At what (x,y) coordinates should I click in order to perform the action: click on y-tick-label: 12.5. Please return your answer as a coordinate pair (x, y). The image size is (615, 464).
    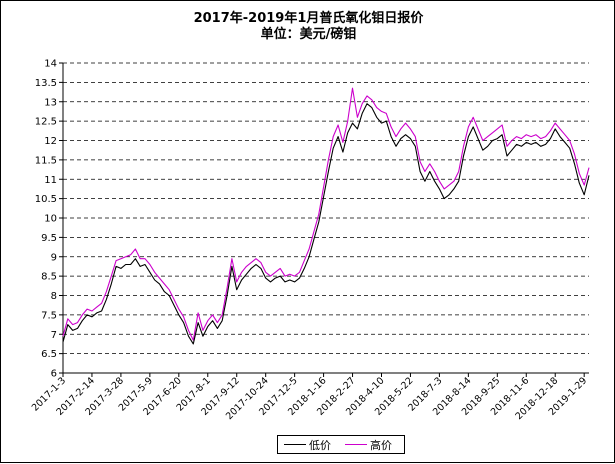
    Looking at the image, I should click on (46, 122).